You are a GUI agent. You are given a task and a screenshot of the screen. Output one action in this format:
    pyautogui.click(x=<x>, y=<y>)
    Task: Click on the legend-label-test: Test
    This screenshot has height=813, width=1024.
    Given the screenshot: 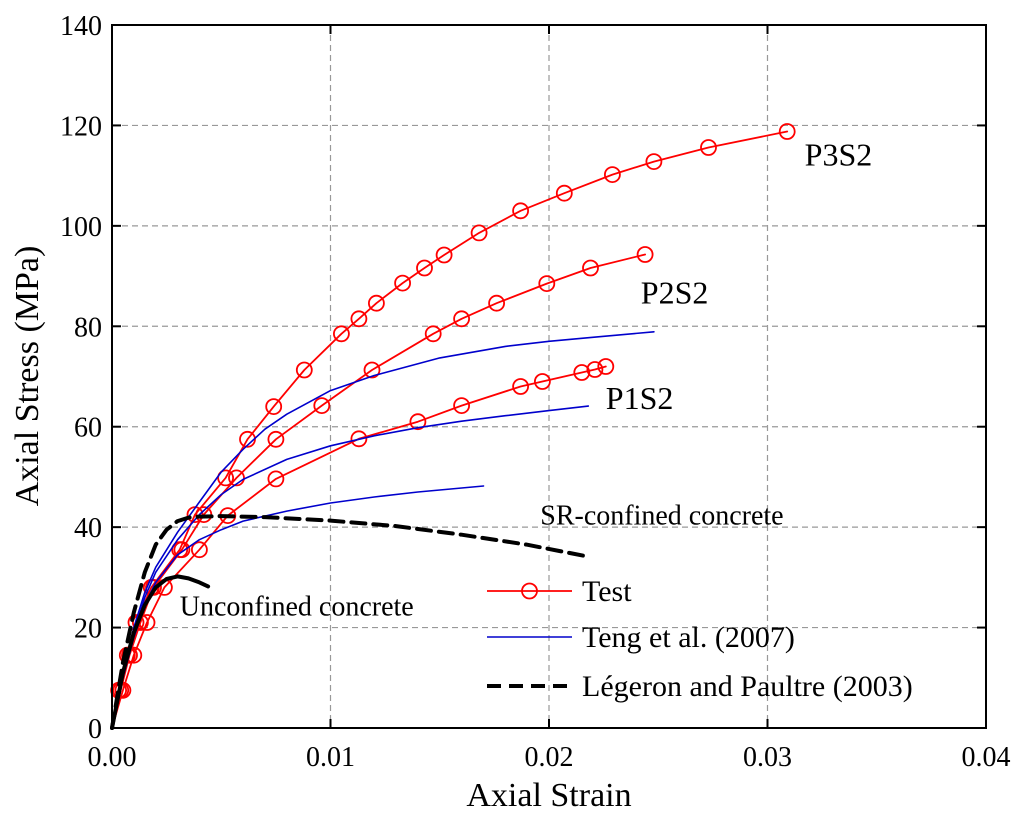 What is the action you would take?
    pyautogui.click(x=607, y=591)
    